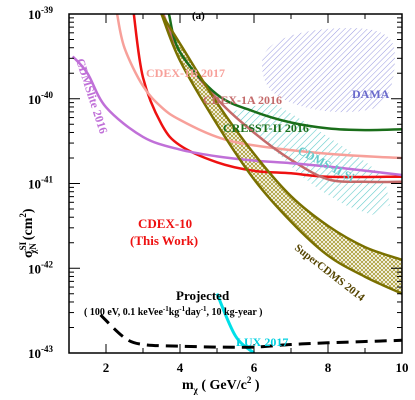  I want to click on label-lux-2017: LUX 2017, so click(262, 342).